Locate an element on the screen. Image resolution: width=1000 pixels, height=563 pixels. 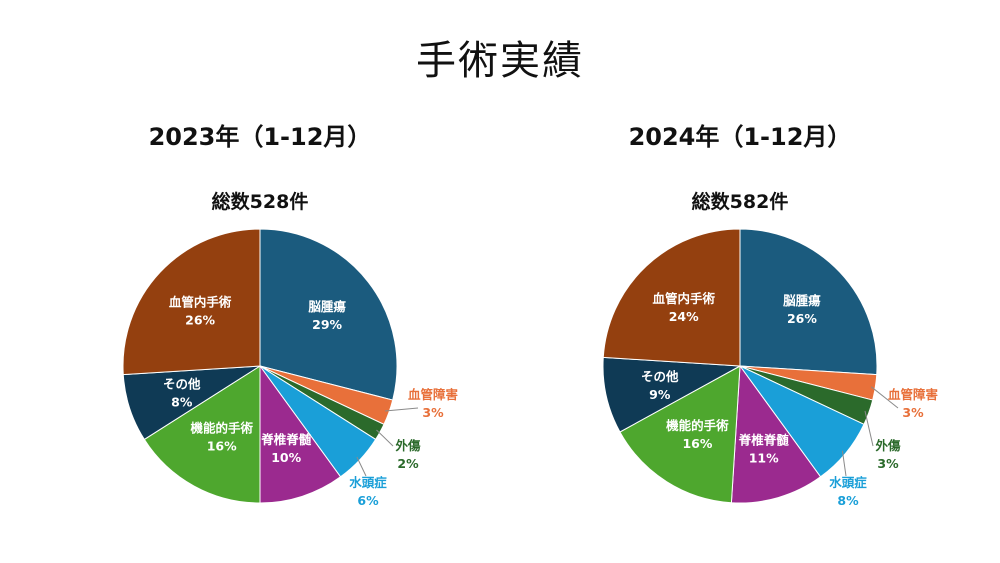
chart-subtitle: 総数582件 is located at coordinates (740, 202).